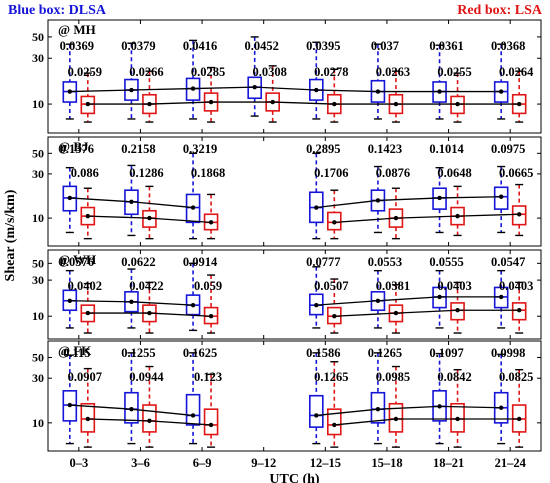 Image resolution: width=550 pixels, height=483 pixels. What do you see at coordinates (200, 353) in the screenshot?
I see `blue-data-label: 0.1625` at bounding box center [200, 353].